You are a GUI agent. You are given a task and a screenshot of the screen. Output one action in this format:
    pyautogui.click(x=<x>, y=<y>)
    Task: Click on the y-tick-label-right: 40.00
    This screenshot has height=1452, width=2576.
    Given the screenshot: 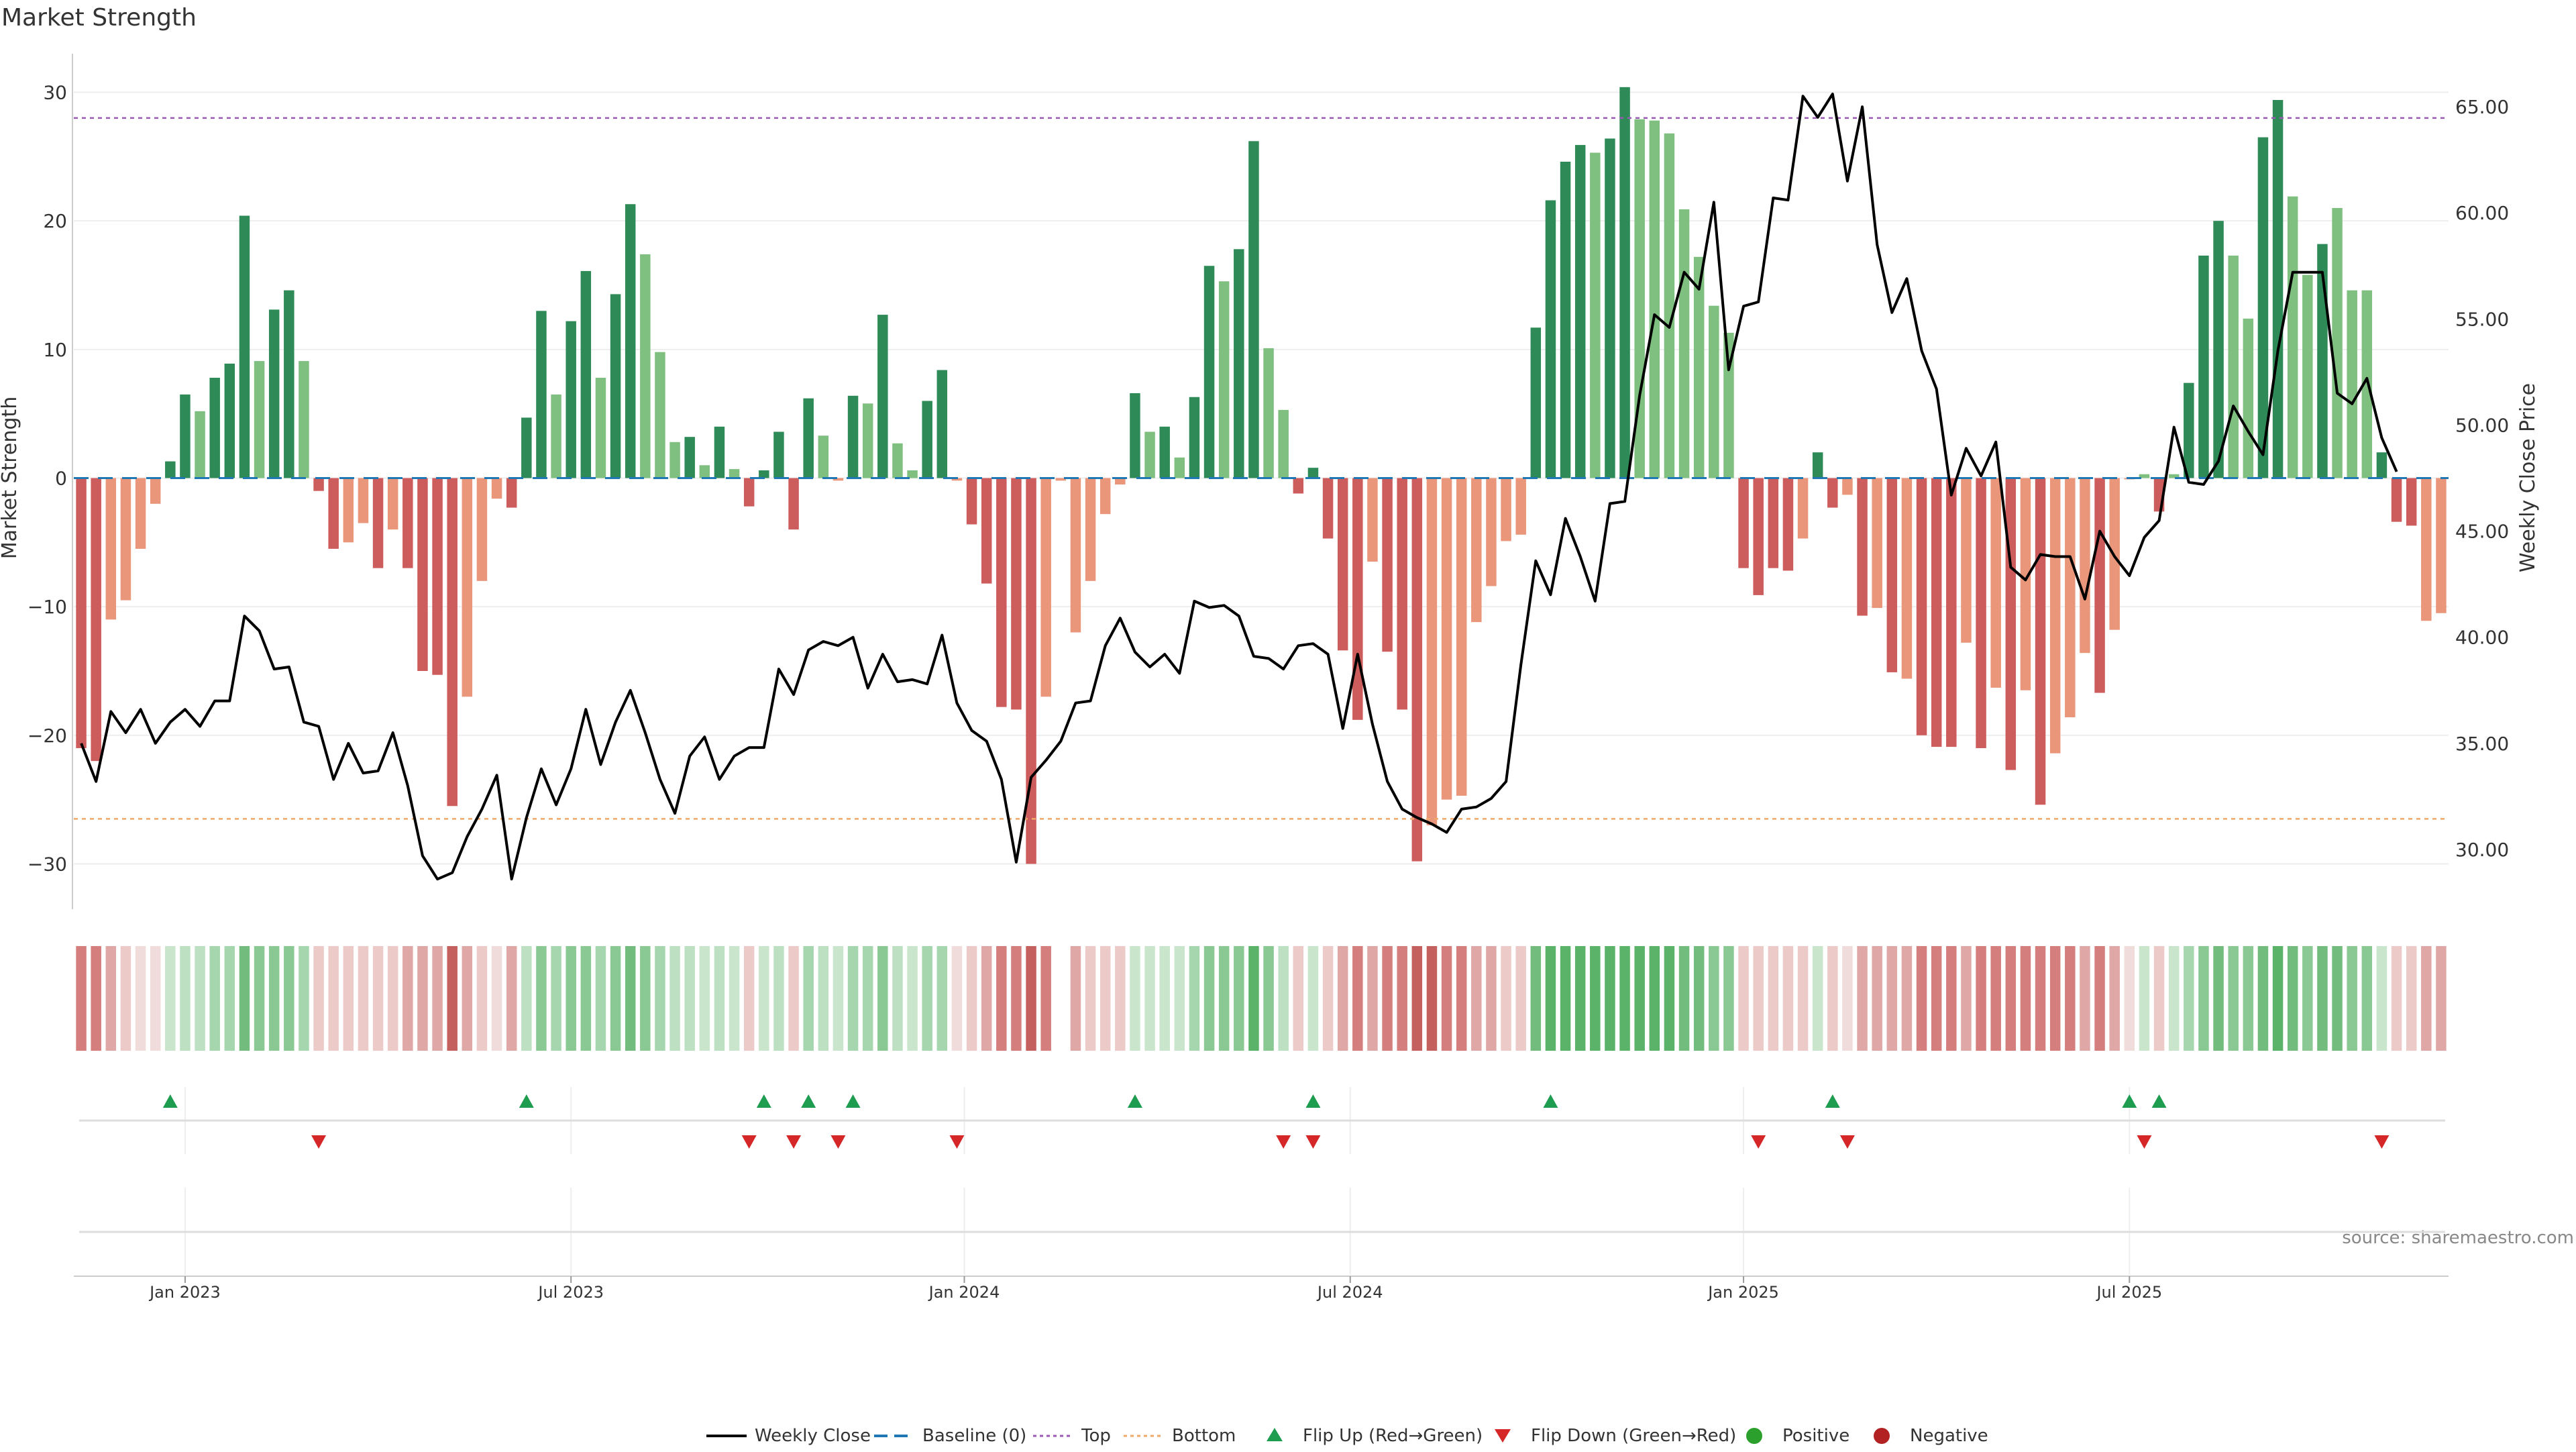 What is the action you would take?
    pyautogui.click(x=2482, y=638)
    